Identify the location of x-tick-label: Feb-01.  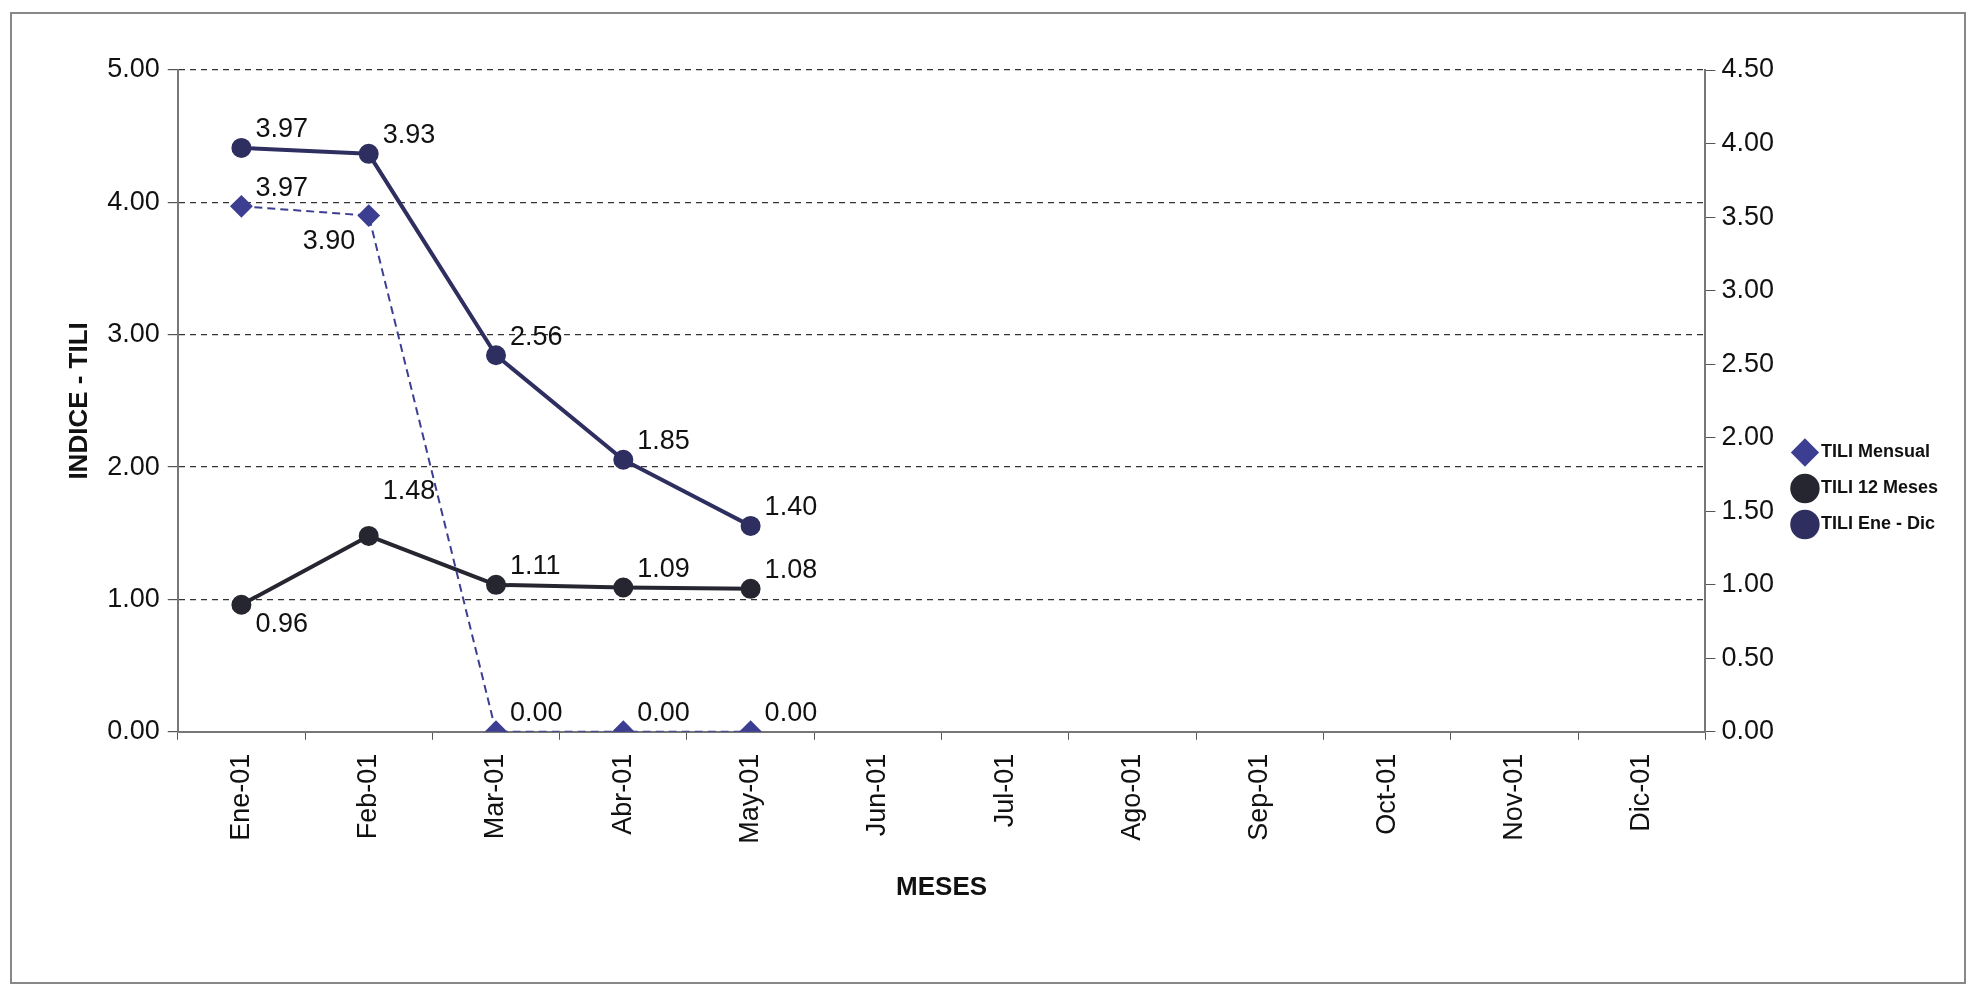
(367, 796).